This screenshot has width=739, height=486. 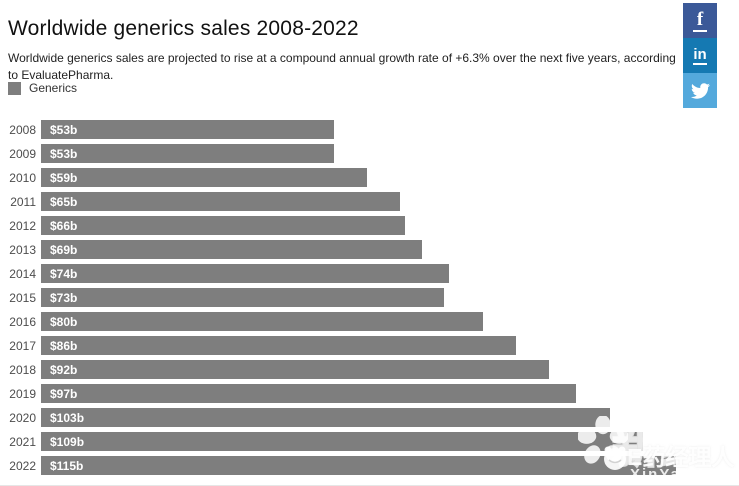 I want to click on chart-row: 2020 $103b, so click(x=365, y=417).